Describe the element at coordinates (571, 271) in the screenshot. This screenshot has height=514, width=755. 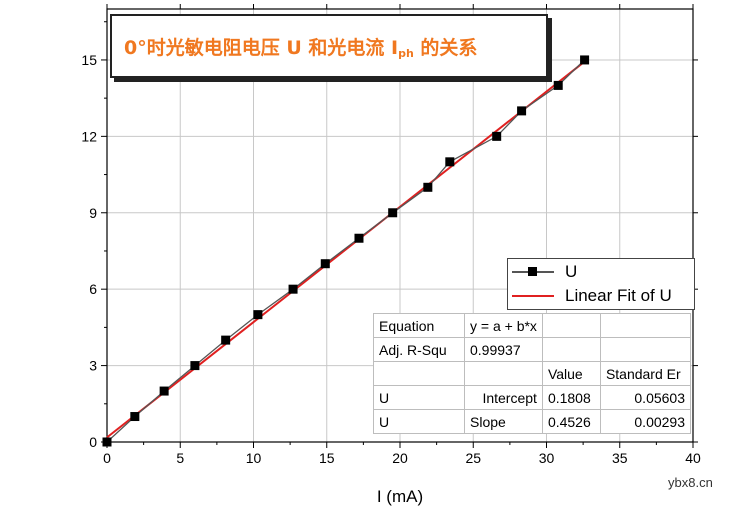
I see `legend-label-u: U` at that location.